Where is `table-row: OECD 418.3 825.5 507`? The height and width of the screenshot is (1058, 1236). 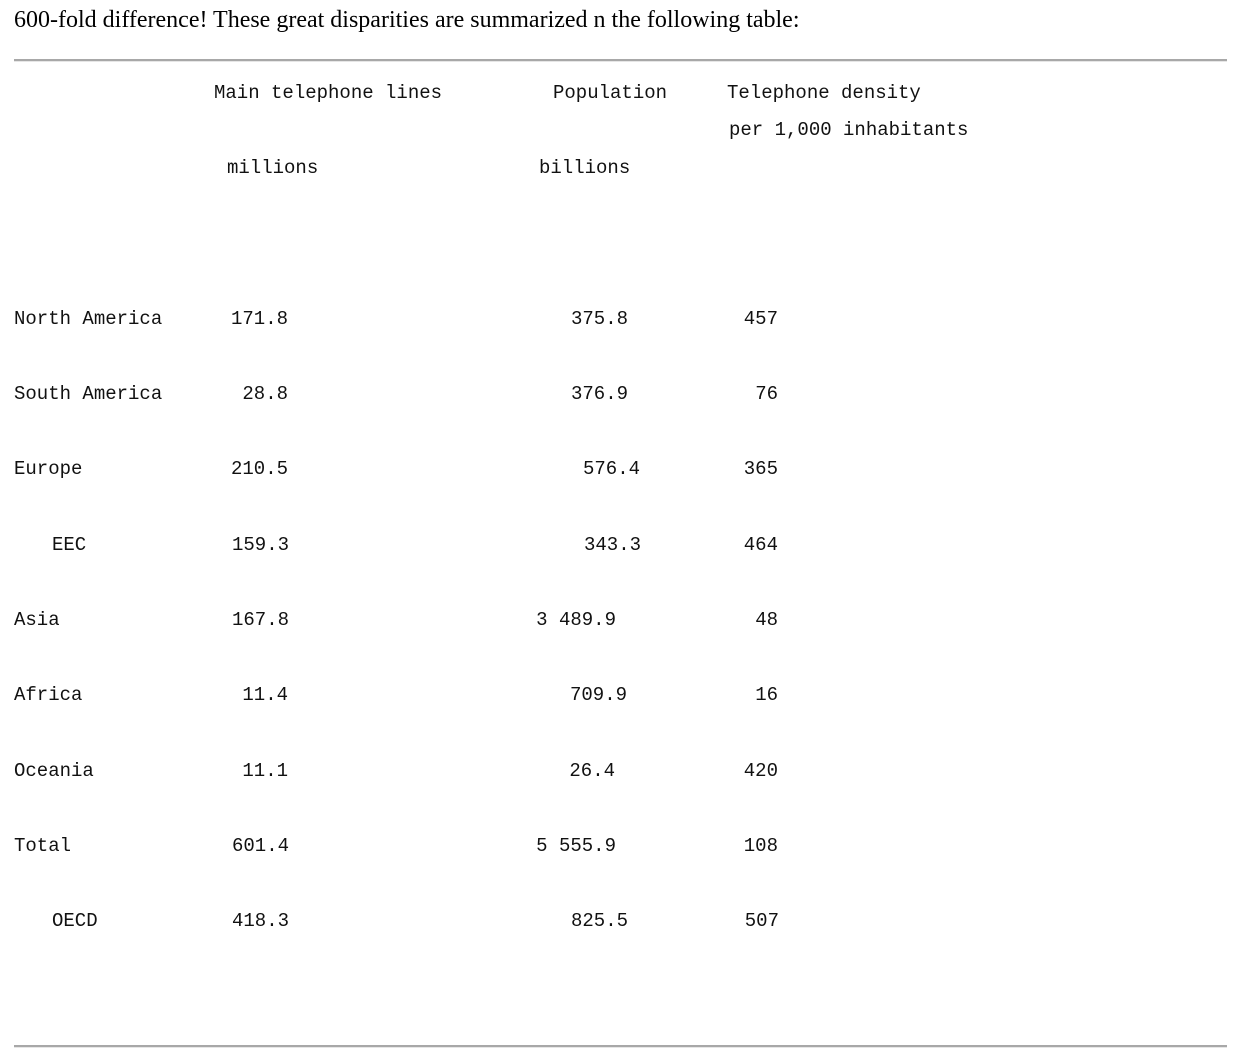
table-row: OECD 418.3 825.5 507 is located at coordinates (618, 921).